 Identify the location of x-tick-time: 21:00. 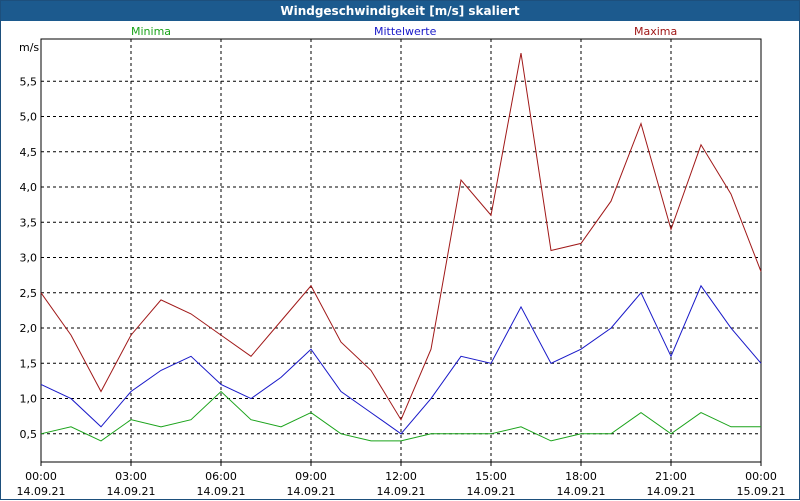
(671, 476).